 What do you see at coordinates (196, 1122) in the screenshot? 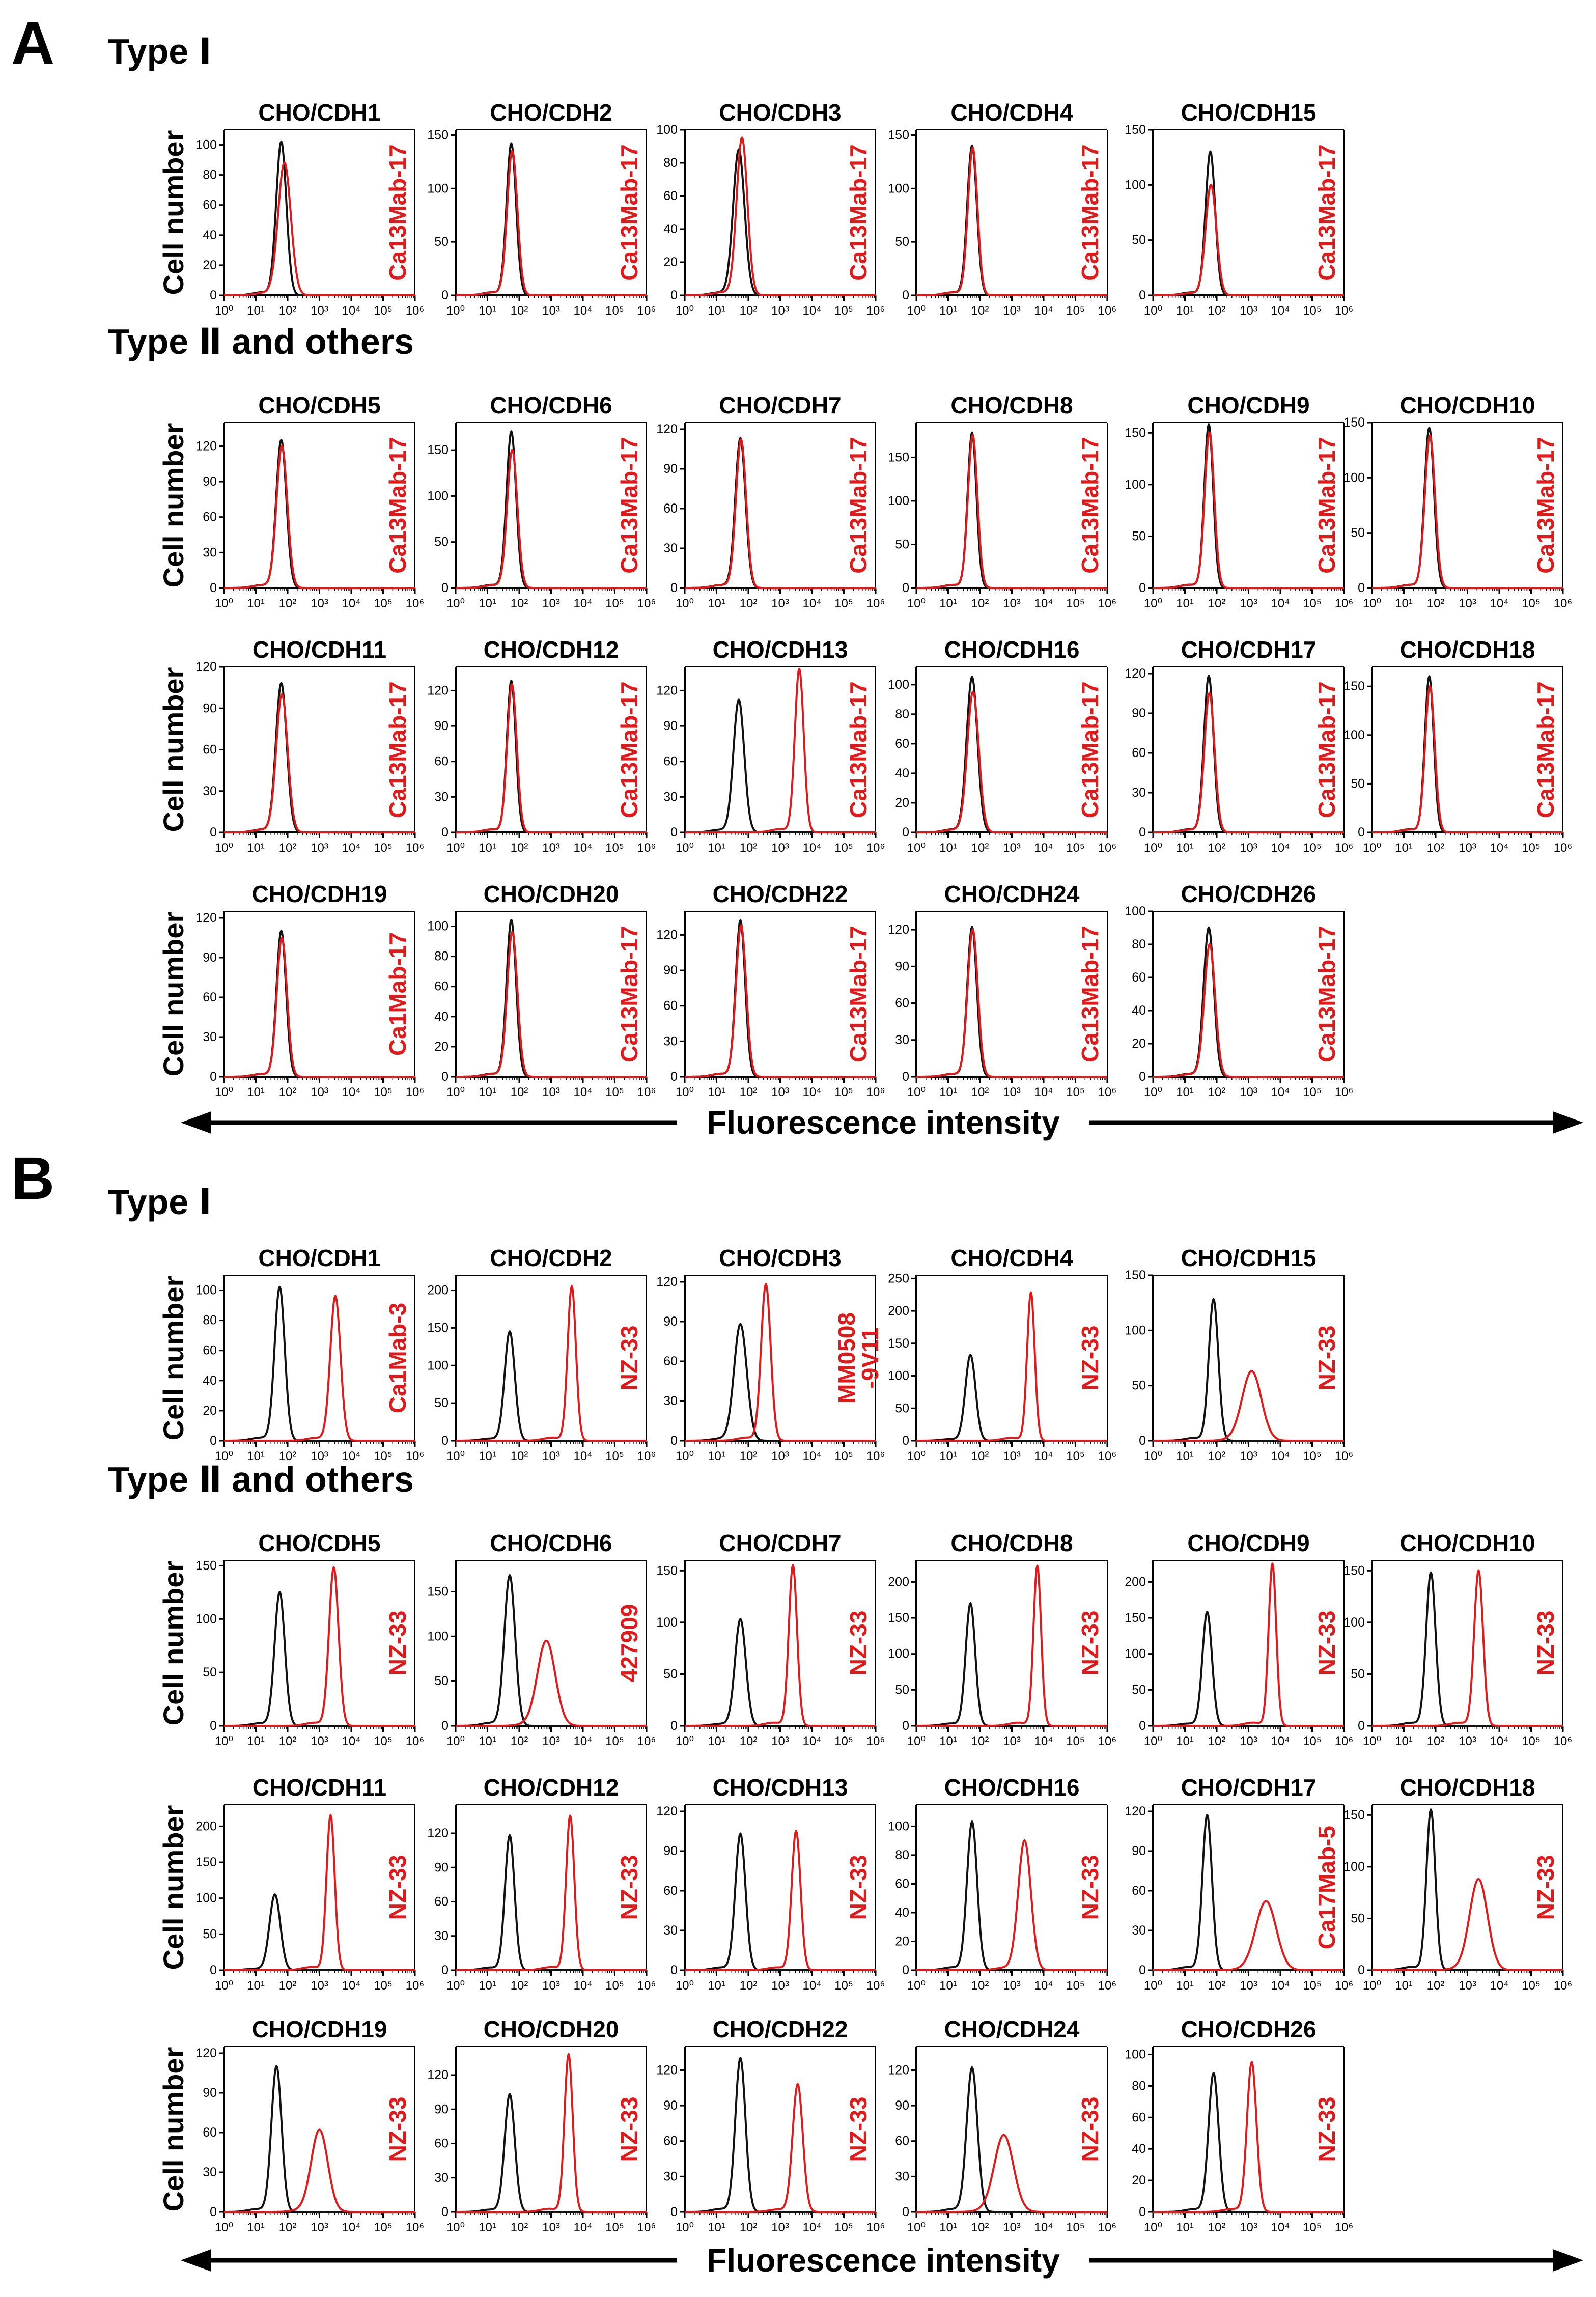
I see `arrow-left-head` at bounding box center [196, 1122].